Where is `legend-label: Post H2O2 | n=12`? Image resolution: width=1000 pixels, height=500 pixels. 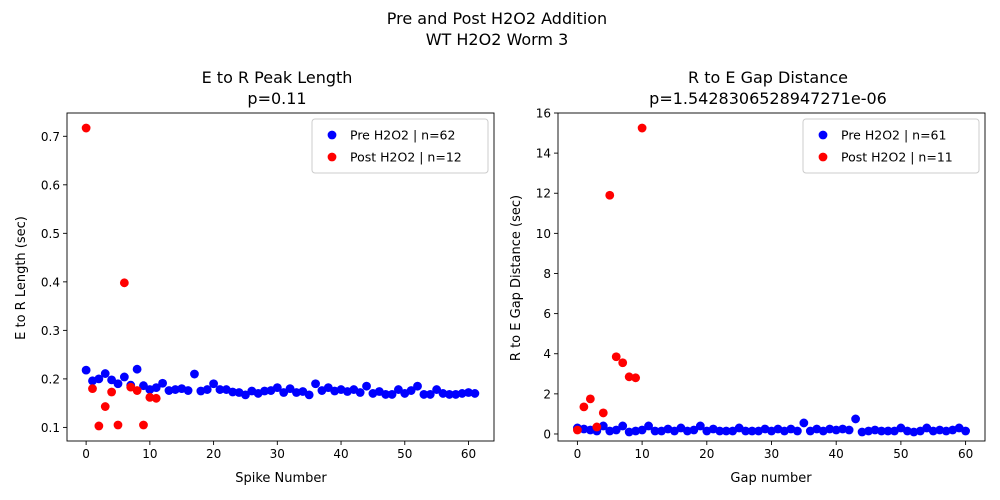
legend-label: Post H2O2 | n=12 is located at coordinates (406, 157).